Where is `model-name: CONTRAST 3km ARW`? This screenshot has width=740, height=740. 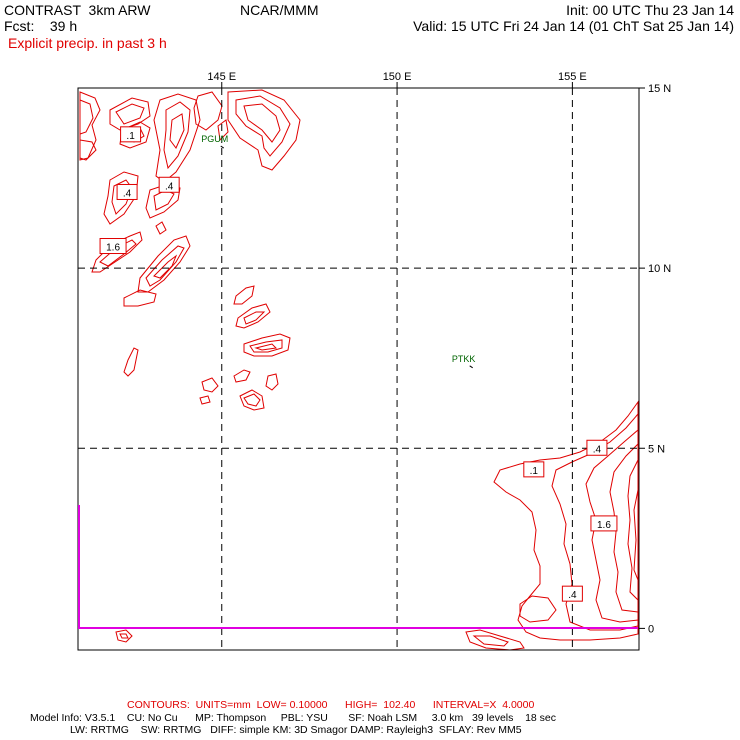 model-name: CONTRAST 3km ARW is located at coordinates (77, 10).